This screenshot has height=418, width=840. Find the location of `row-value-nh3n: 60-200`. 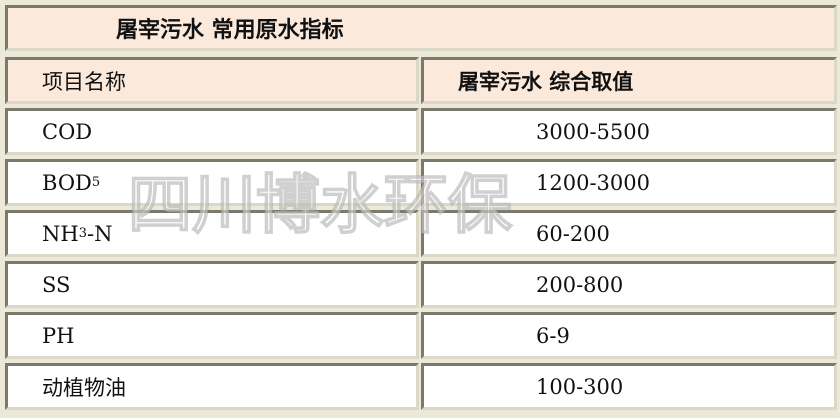

row-value-nh3n: 60-200 is located at coordinates (629, 233).